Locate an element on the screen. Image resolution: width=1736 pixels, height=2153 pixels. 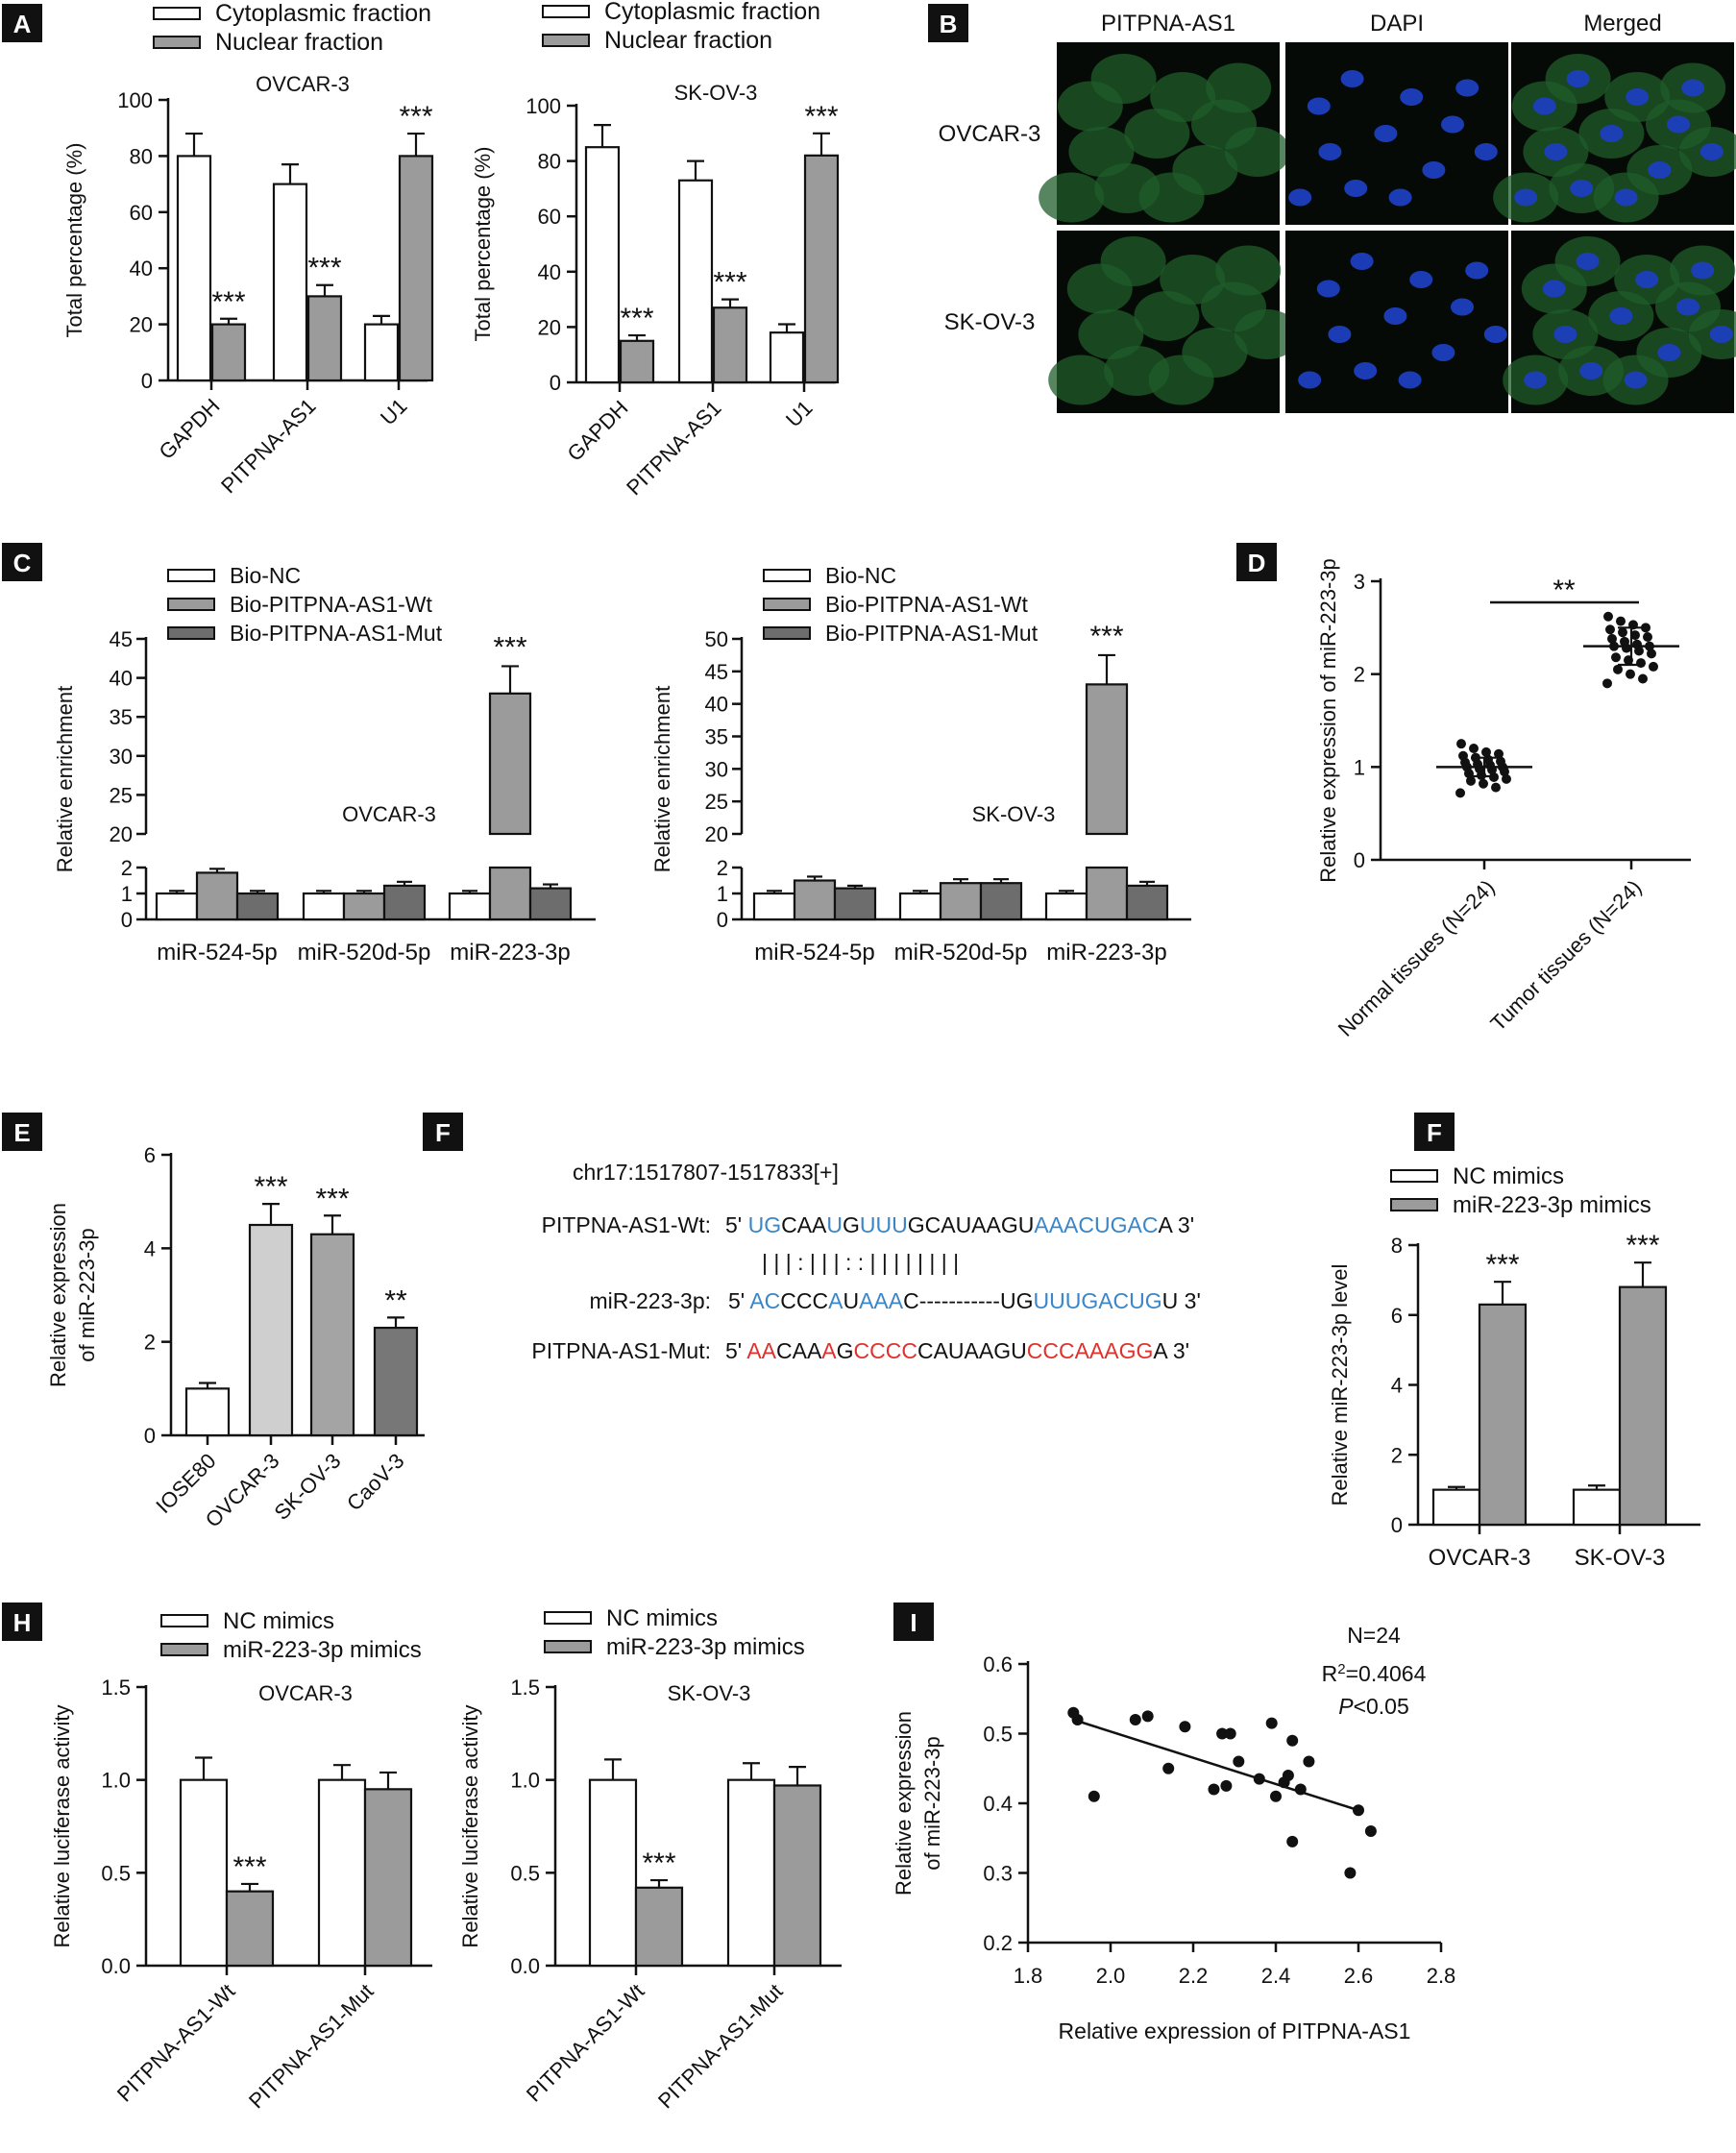
x-tick-label: 2.4 is located at coordinates (1276, 1976).